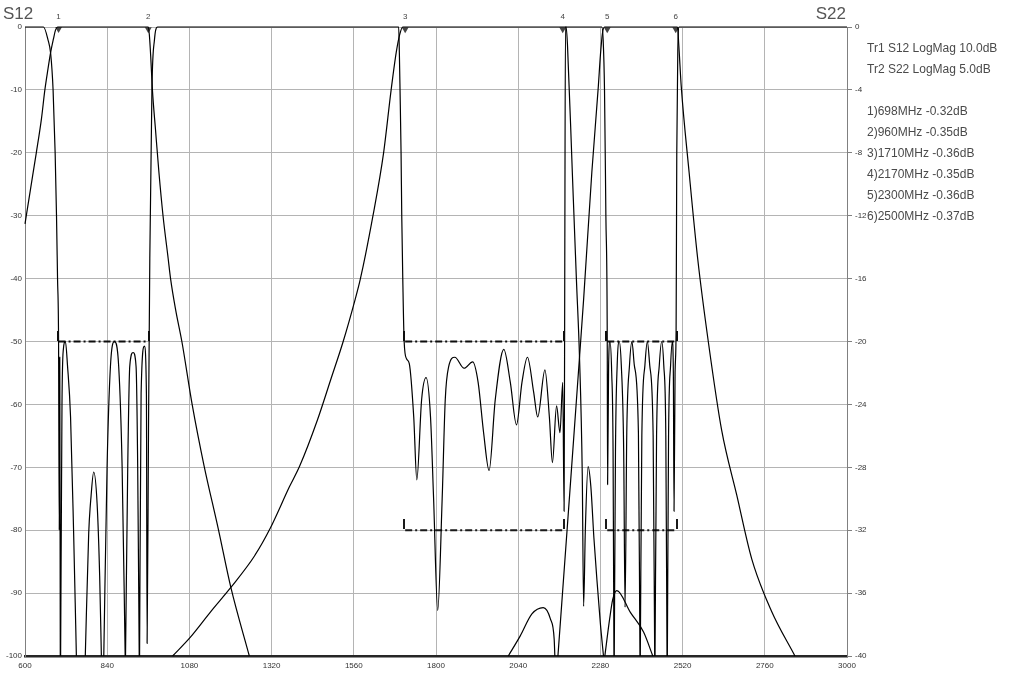 Image resolution: width=1020 pixels, height=675 pixels. Describe the element at coordinates (861, 656) in the screenshot. I see `y2-tick-label: -40` at that location.